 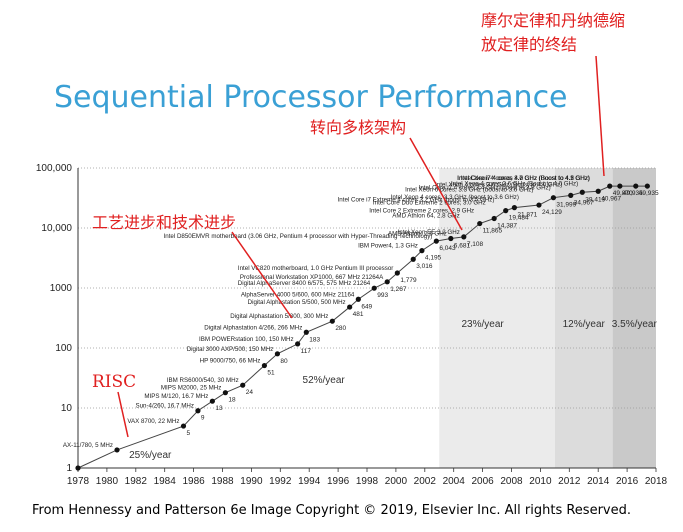 I want to click on x-tick-label: 2016, so click(x=627, y=481).